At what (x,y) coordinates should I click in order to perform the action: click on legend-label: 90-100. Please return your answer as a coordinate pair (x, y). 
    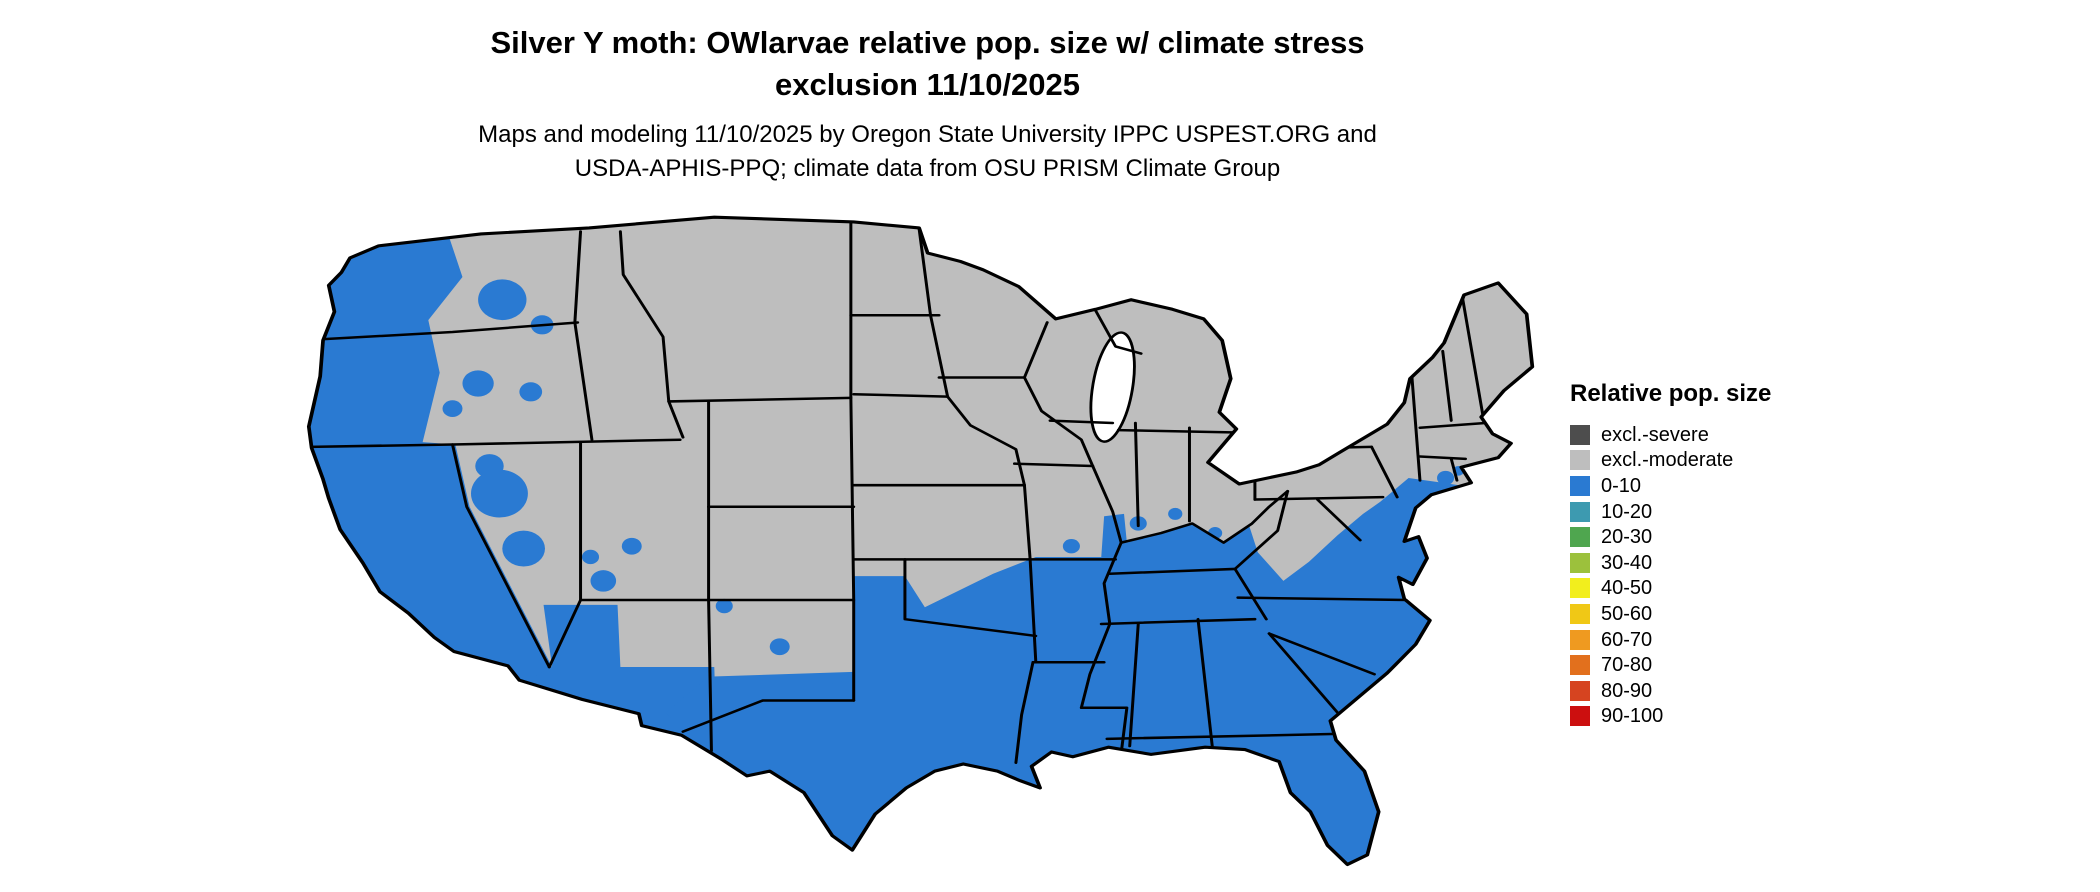
    Looking at the image, I should click on (1632, 716).